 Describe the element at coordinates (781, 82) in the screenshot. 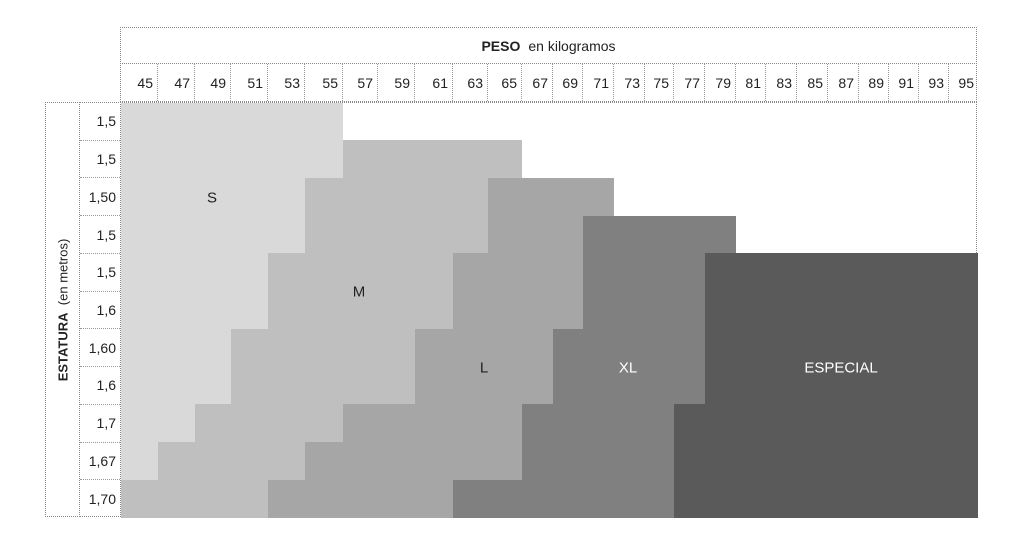

I see `weight-label: 83` at that location.